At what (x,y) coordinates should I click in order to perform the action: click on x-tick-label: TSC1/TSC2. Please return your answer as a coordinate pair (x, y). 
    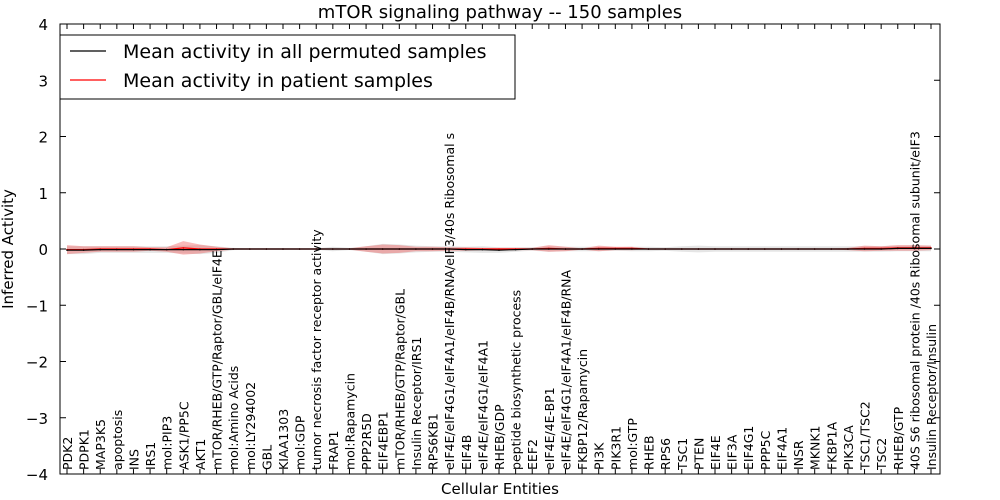
    Looking at the image, I should click on (865, 436).